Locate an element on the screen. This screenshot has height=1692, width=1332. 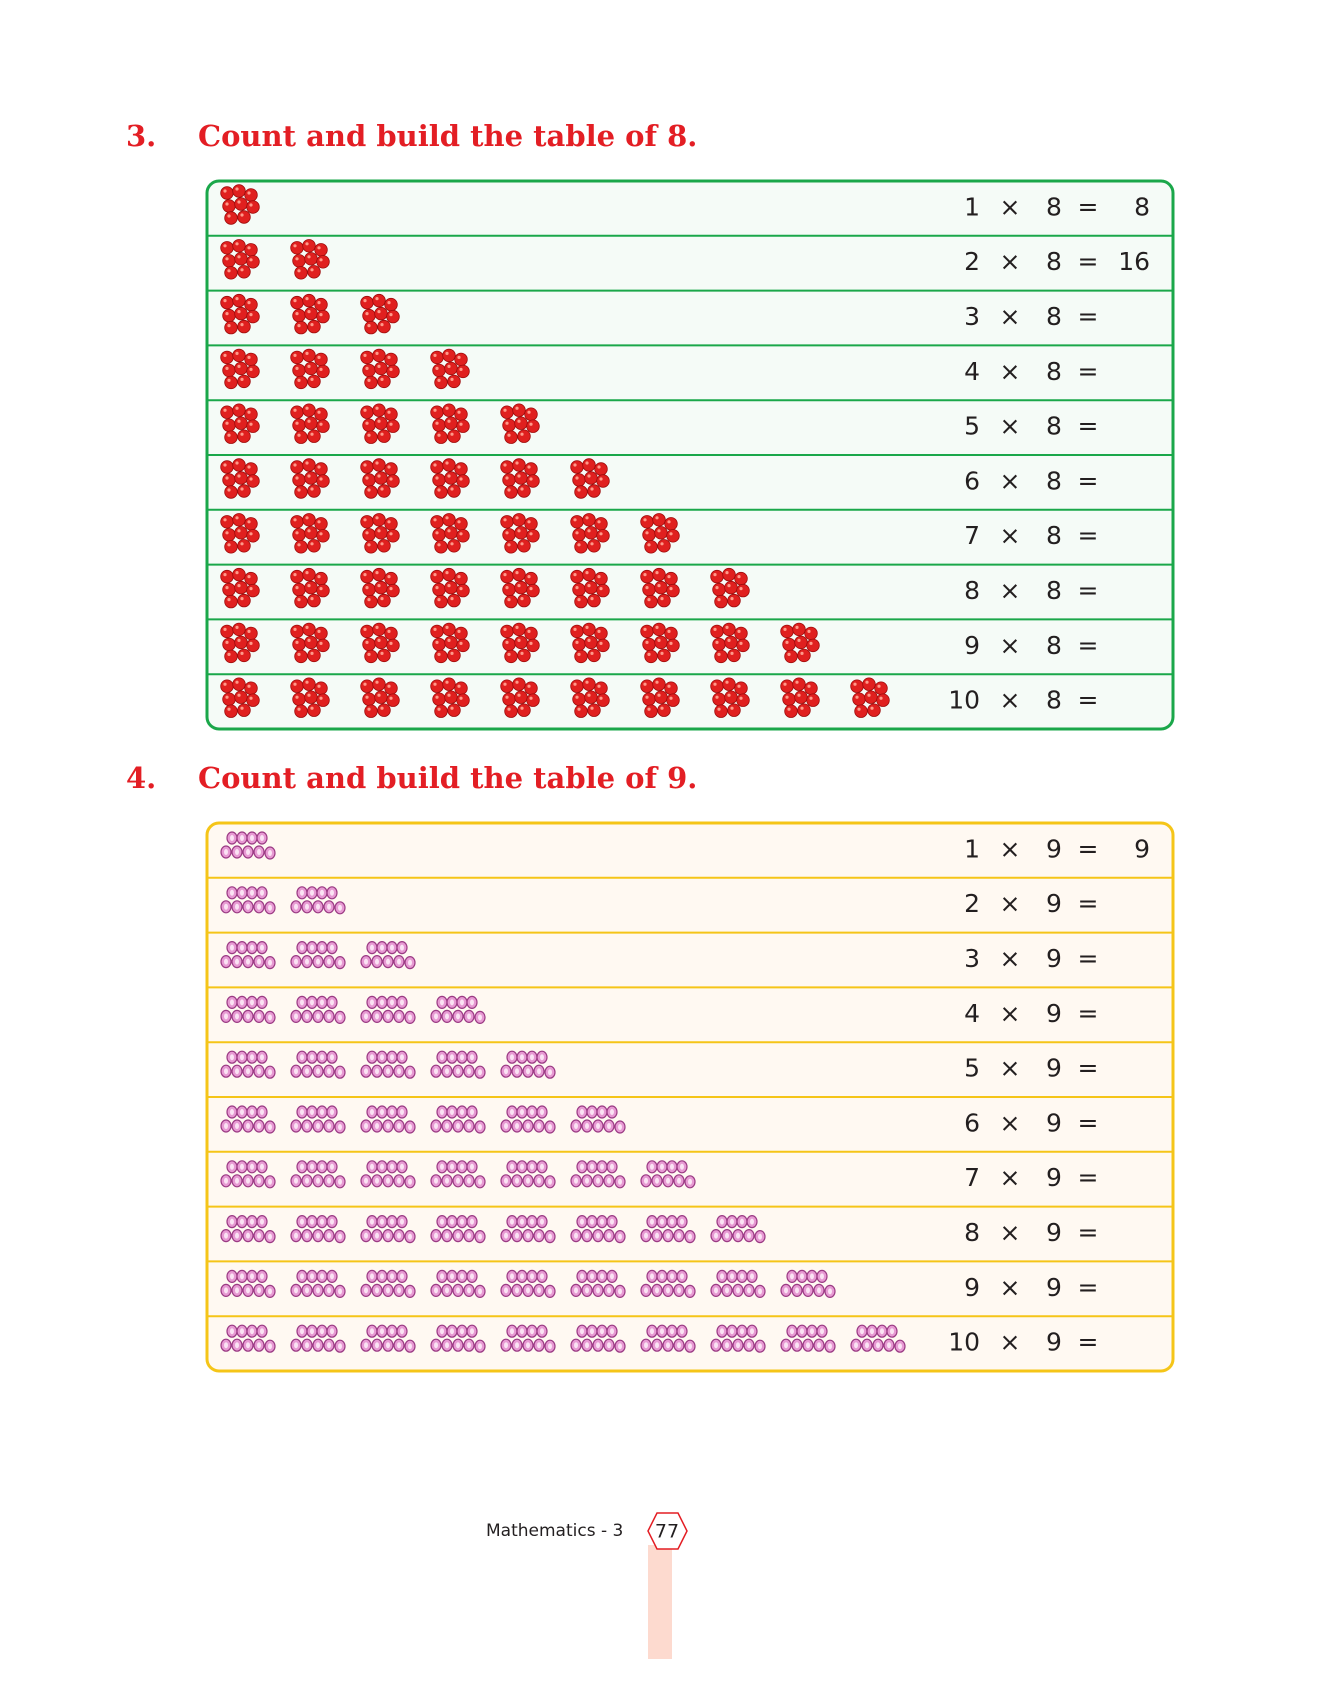
operator: × is located at coordinates (1010, 1232).